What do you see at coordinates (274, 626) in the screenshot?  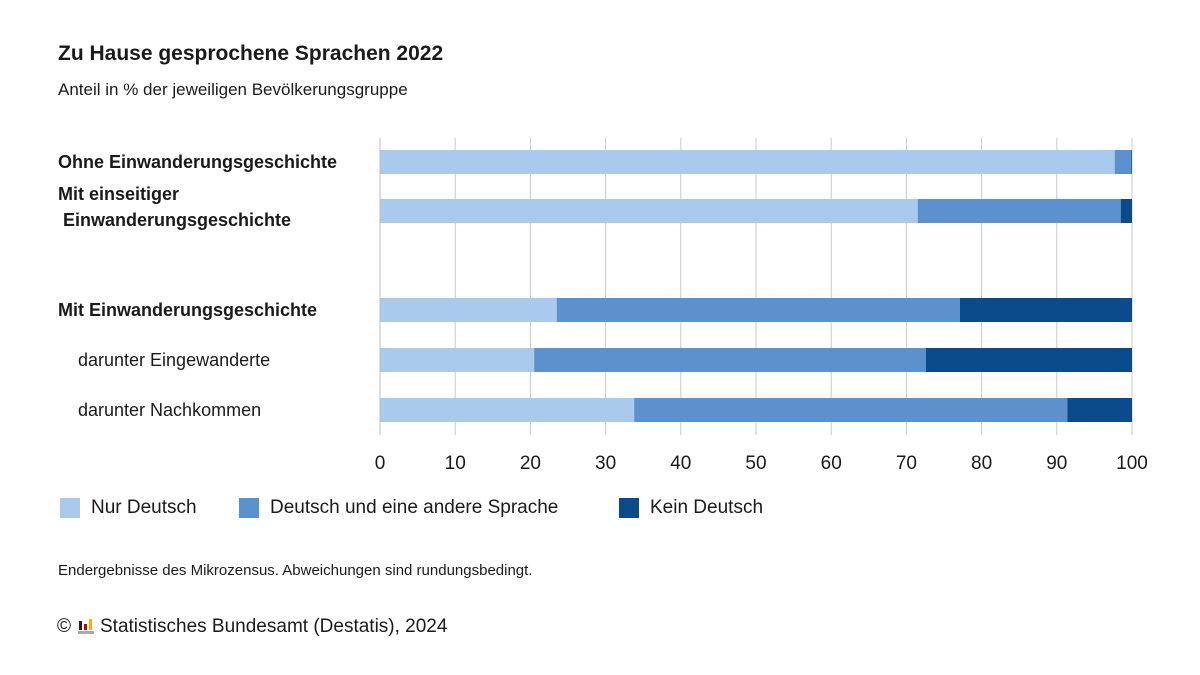 I see `source-text: Statistisches Bundesamt (Destatis), 2024` at bounding box center [274, 626].